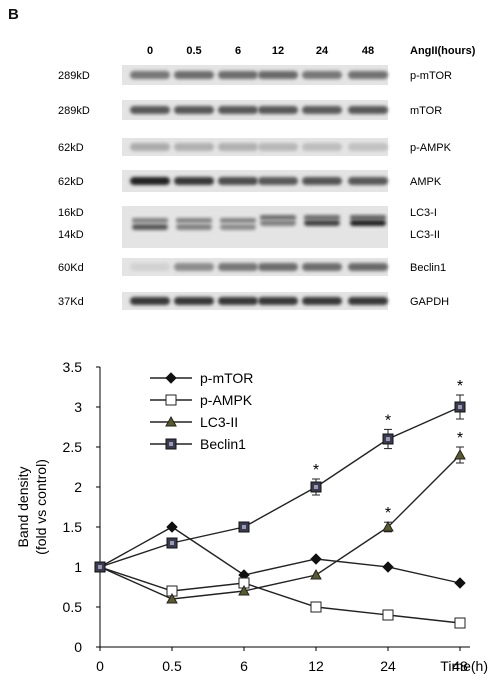 The height and width of the screenshot is (695, 500). I want to click on y-tick-label: 2, so click(78, 487).